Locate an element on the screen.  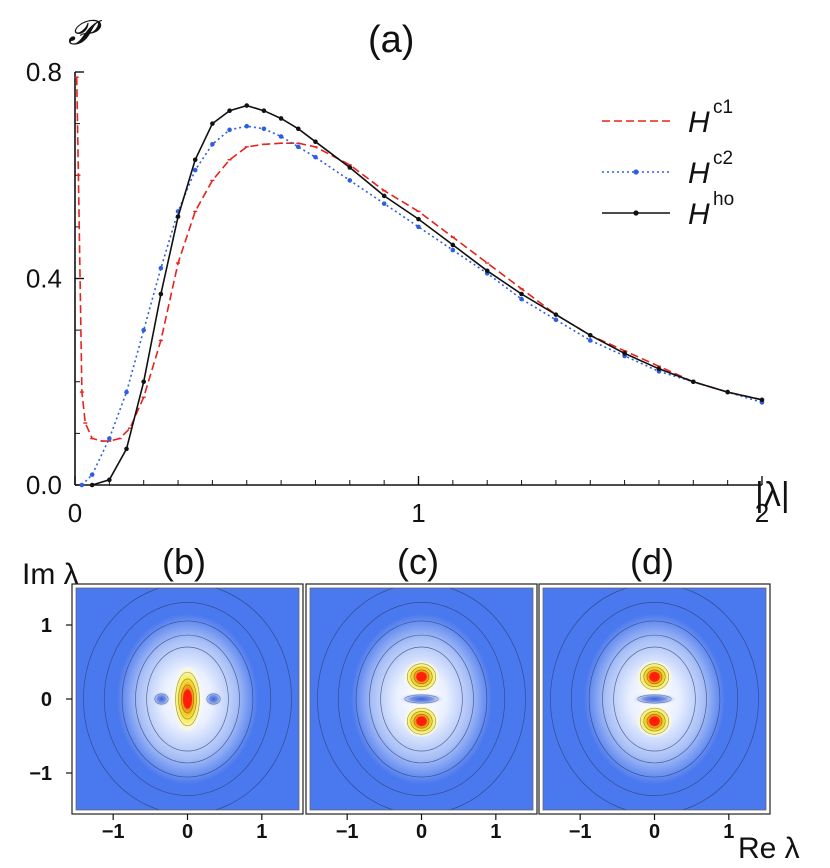
legend-label-ho-base: H is located at coordinates (699, 214).